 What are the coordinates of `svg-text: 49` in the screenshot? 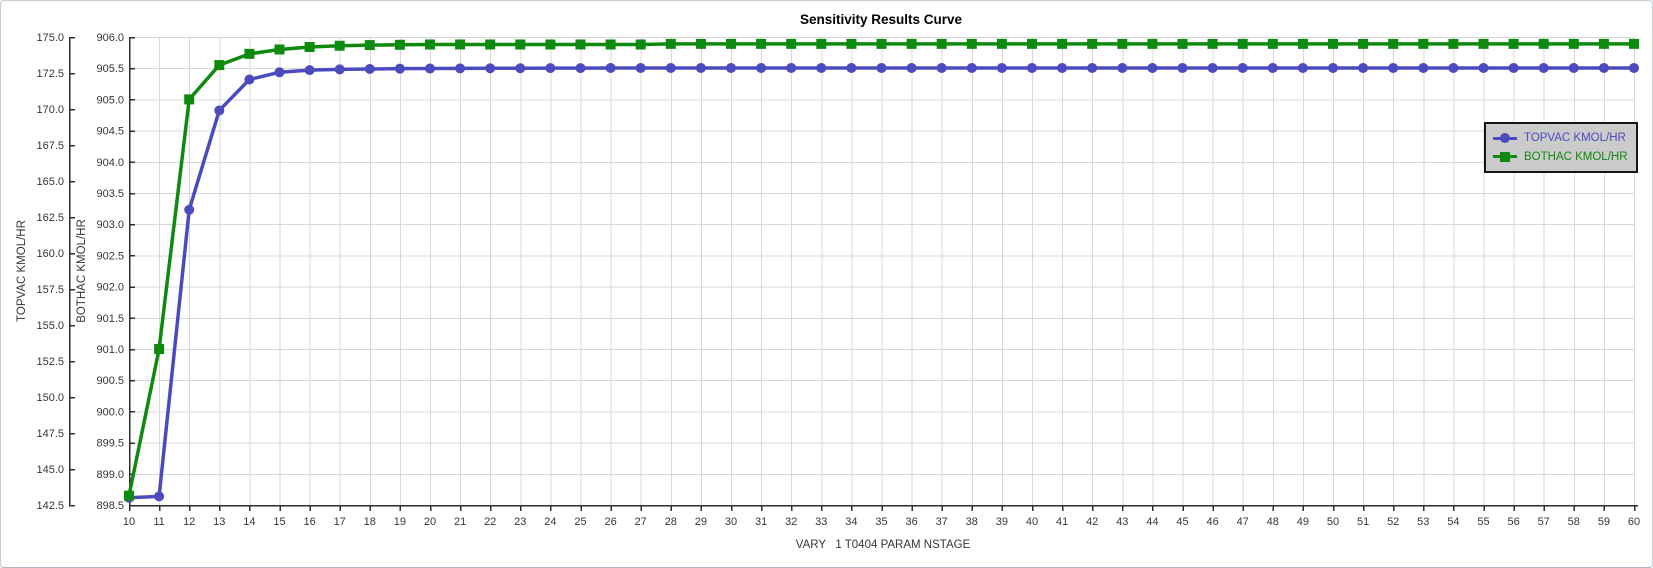 It's located at (1303, 522).